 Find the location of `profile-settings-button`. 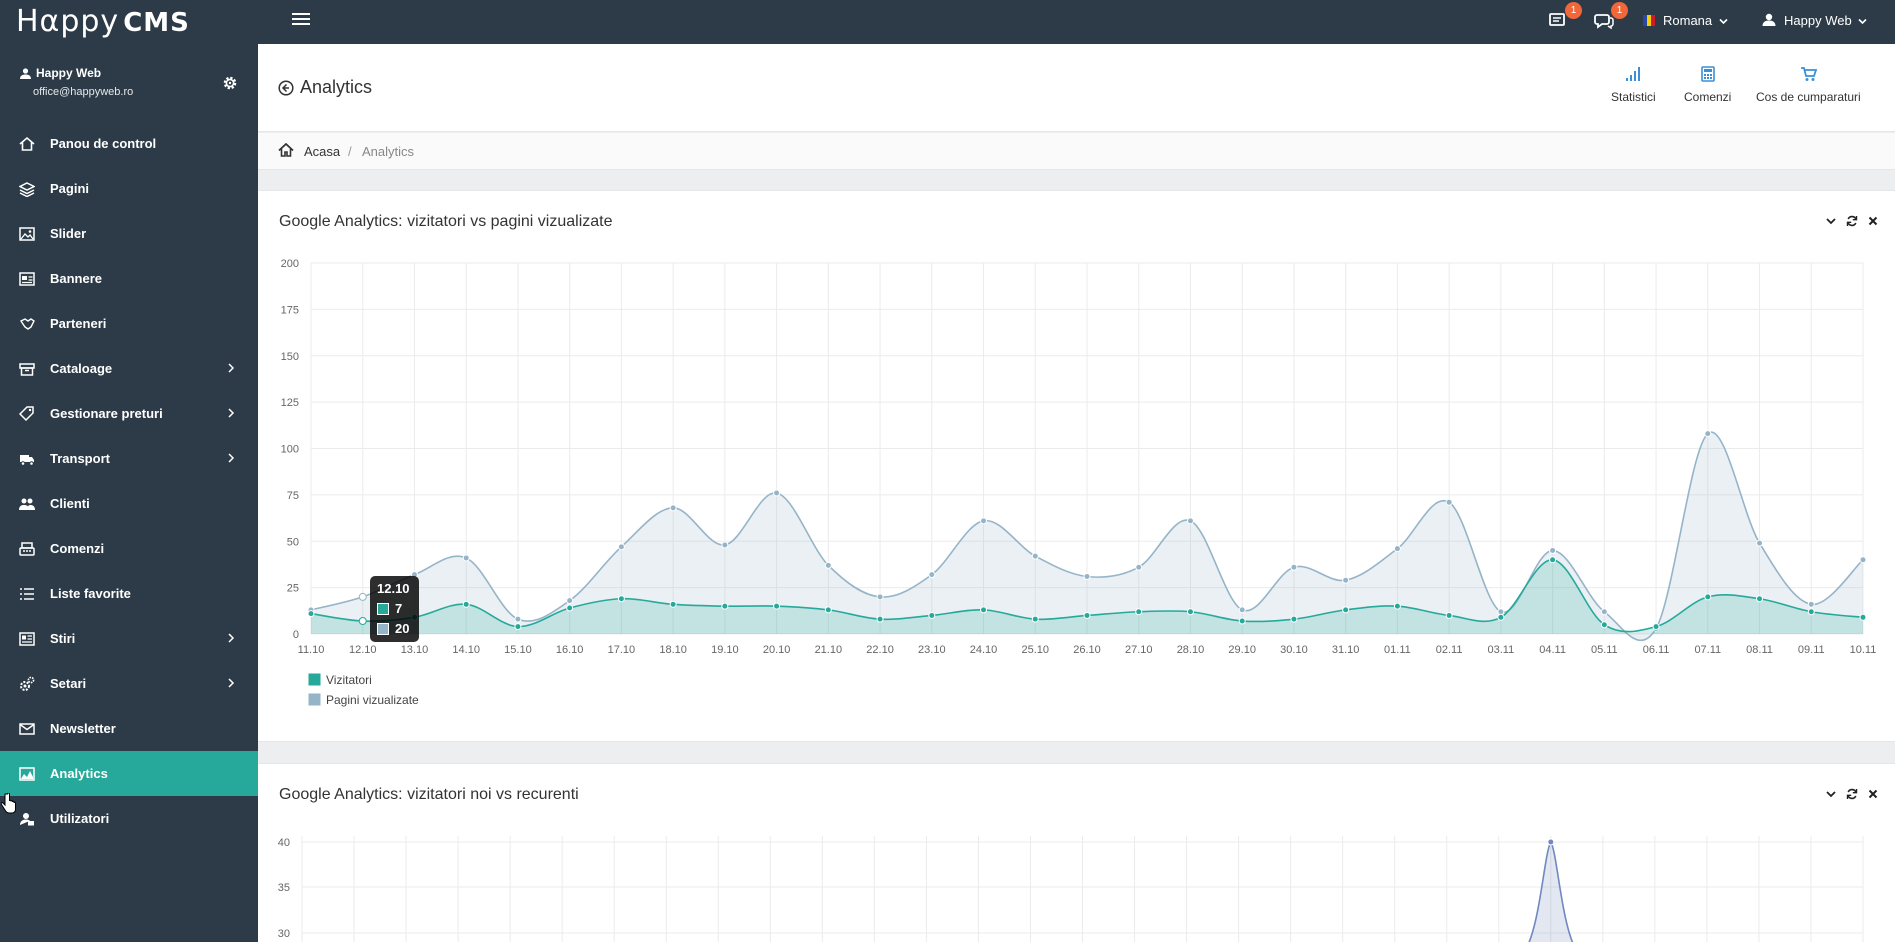

profile-settings-button is located at coordinates (230, 85).